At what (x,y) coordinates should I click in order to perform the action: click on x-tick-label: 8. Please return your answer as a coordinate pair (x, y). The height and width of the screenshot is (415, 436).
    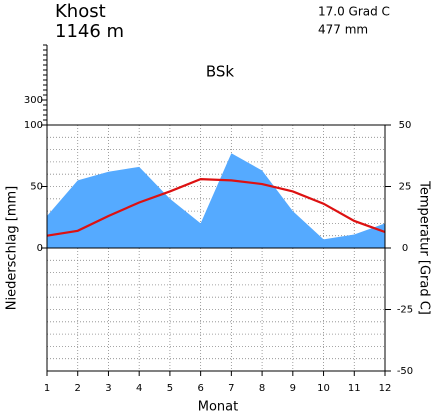
    Looking at the image, I should click on (262, 388).